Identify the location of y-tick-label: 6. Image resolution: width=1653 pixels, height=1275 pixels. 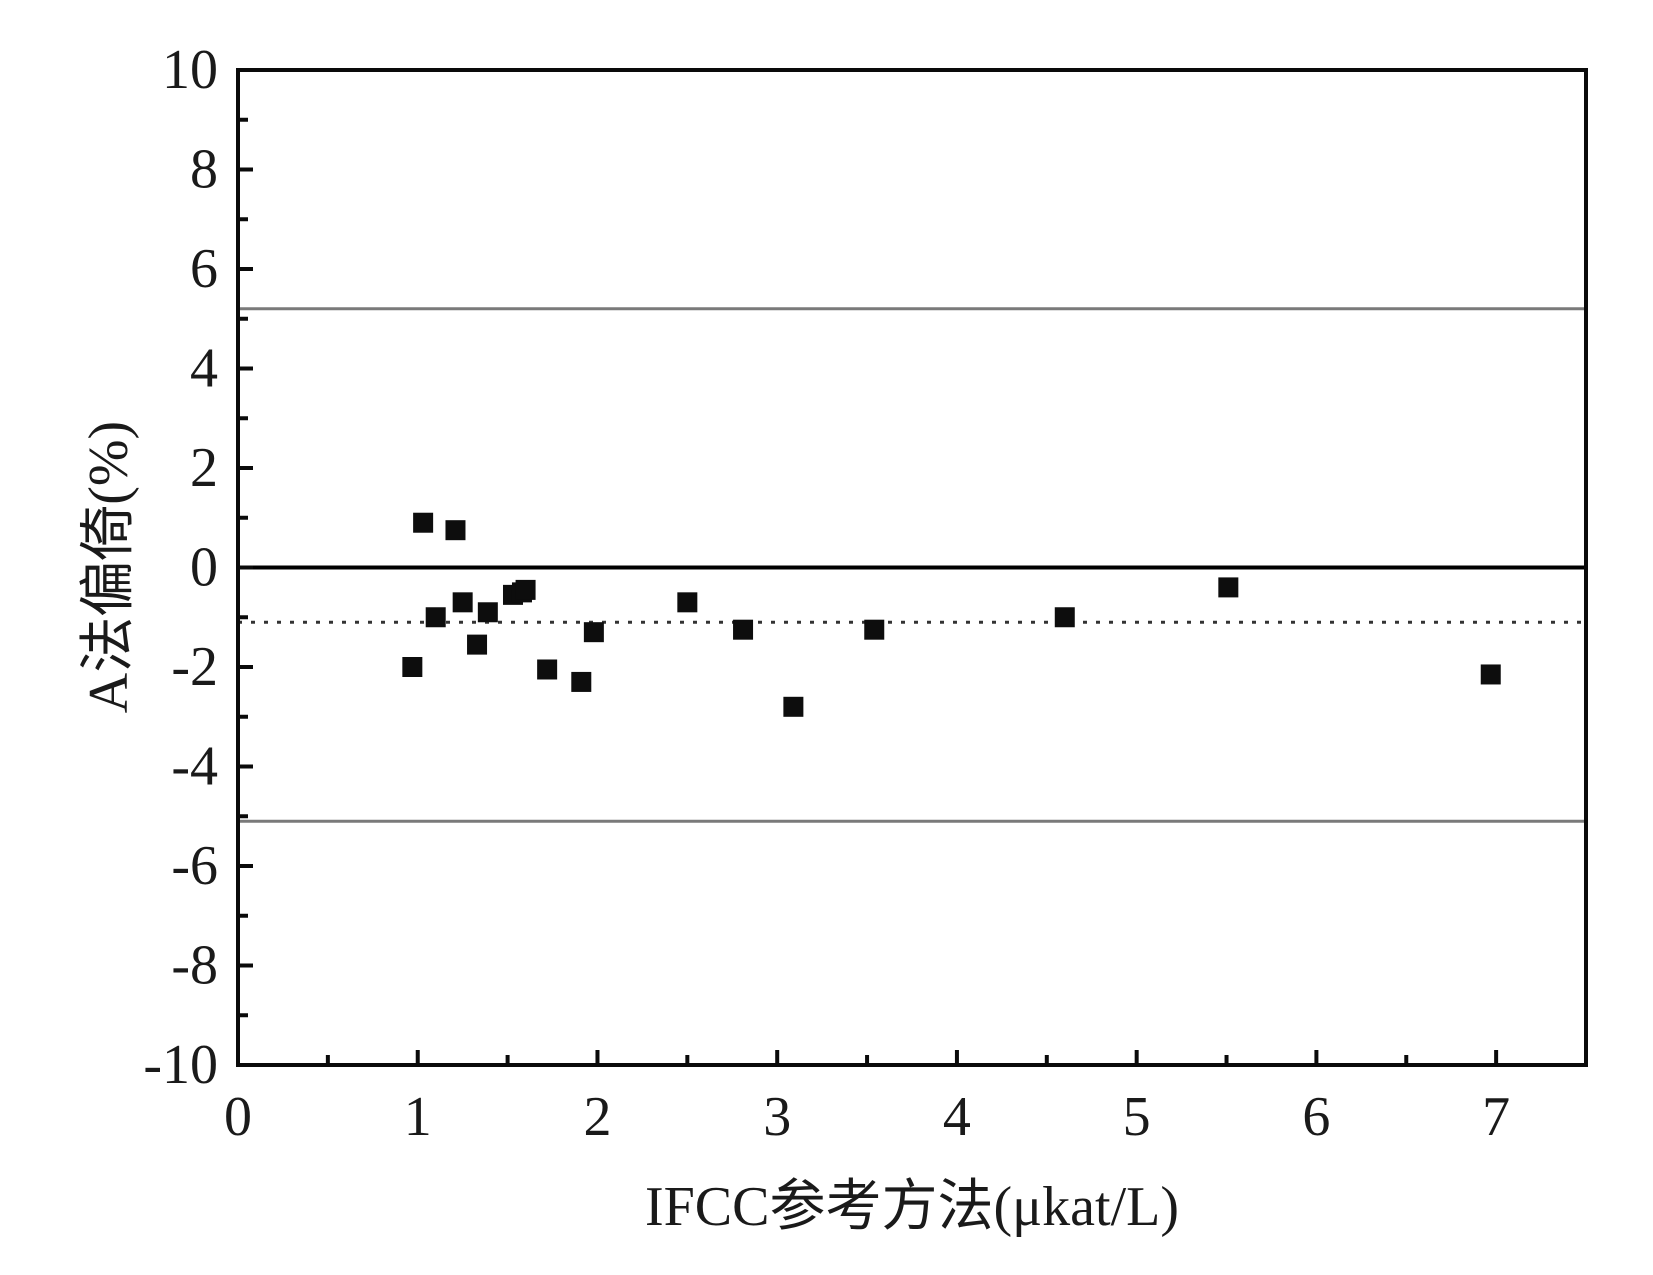
(204, 269).